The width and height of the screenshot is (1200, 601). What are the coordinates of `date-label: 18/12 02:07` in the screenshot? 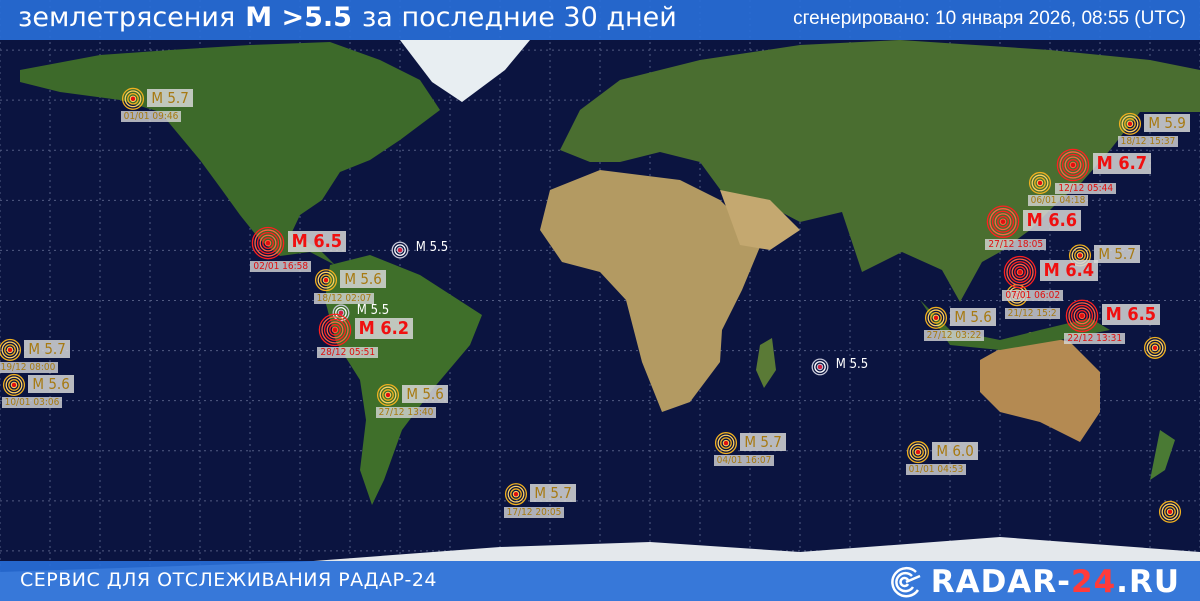 It's located at (344, 298).